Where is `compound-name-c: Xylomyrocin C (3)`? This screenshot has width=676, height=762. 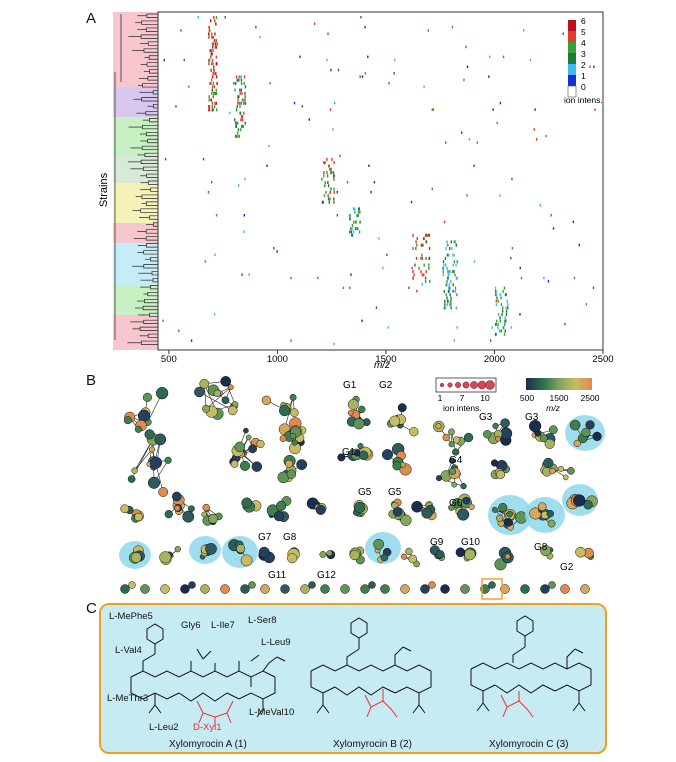
compound-name-c: Xylomyrocin C (3) is located at coordinates (529, 744).